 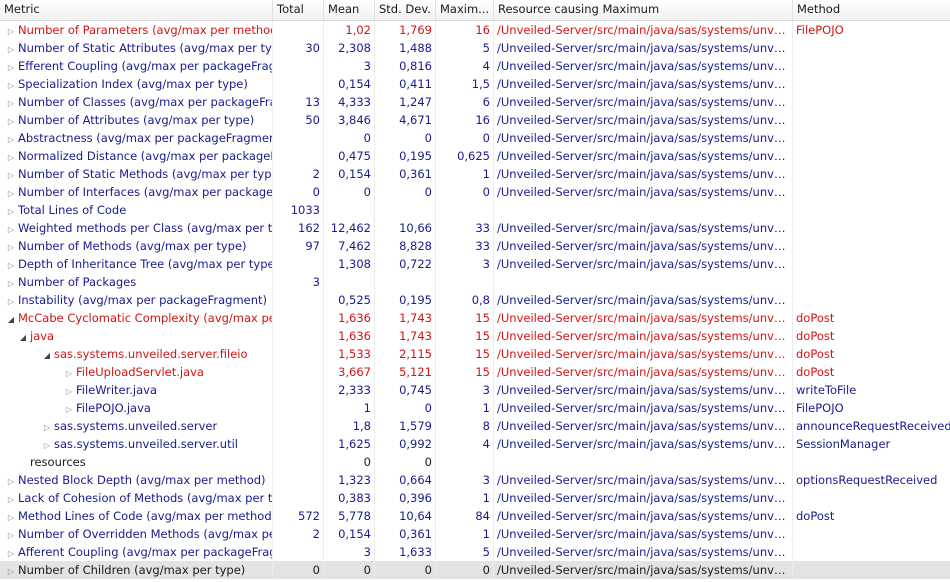 I want to click on table-row: resources 0 0, so click(x=475, y=462).